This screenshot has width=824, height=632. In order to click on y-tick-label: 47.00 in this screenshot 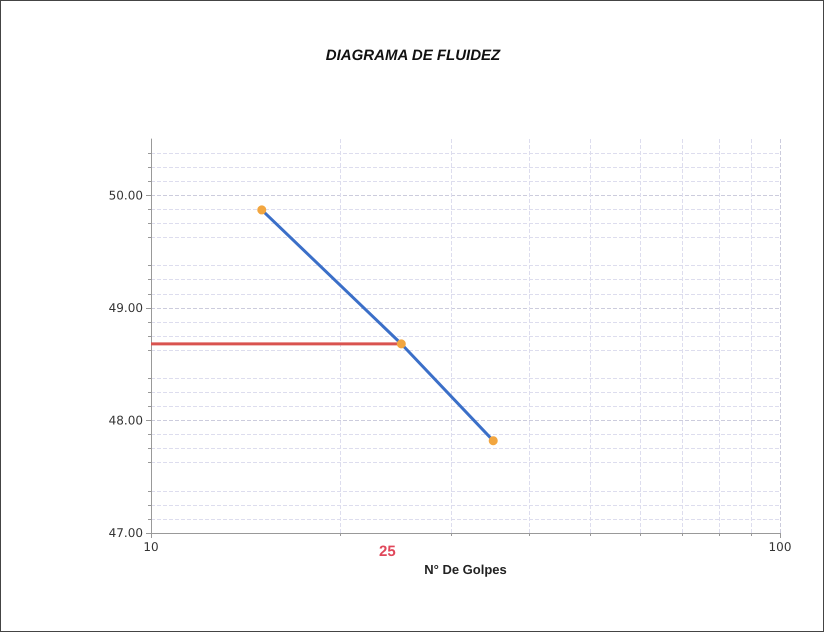, I will do `click(125, 533)`.